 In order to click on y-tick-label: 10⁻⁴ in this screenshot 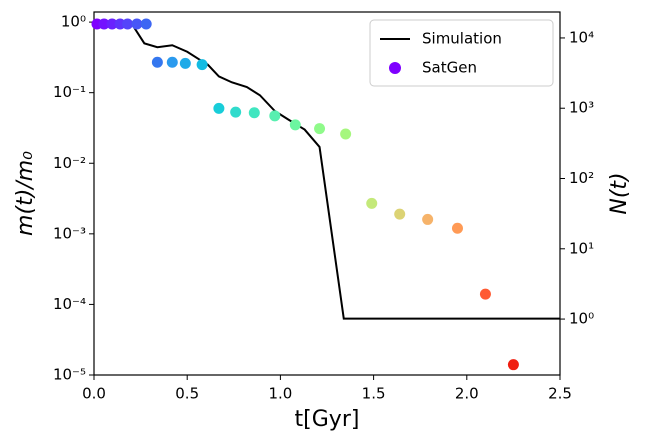, I will do `click(69, 304)`.